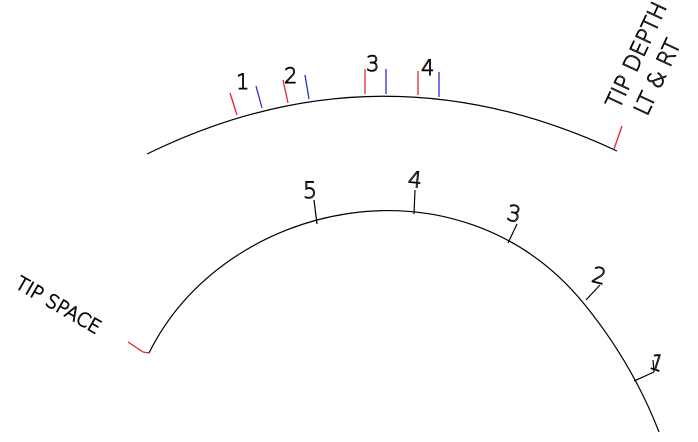 Image resolution: width=698 pixels, height=442 pixels. Describe the element at coordinates (618, 137) in the screenshot. I see `upper-tick-tip-red` at that location.